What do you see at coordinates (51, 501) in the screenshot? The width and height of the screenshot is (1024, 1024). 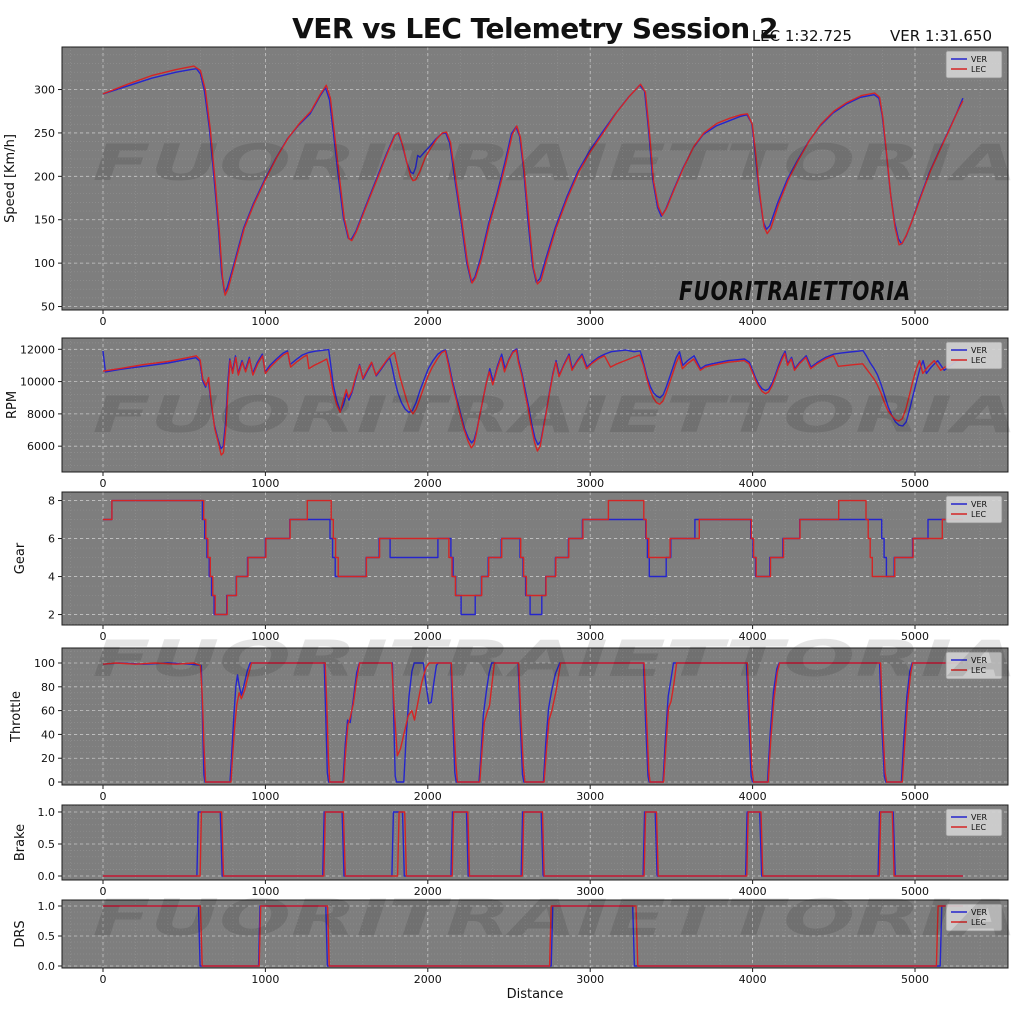 I see `y-tick-label: 8` at bounding box center [51, 501].